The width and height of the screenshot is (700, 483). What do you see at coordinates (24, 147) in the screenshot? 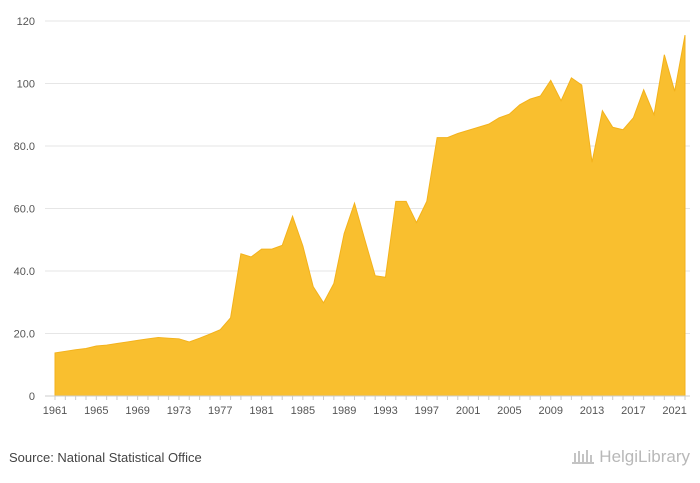
I see `y-tick-label: 80.0` at bounding box center [24, 147].